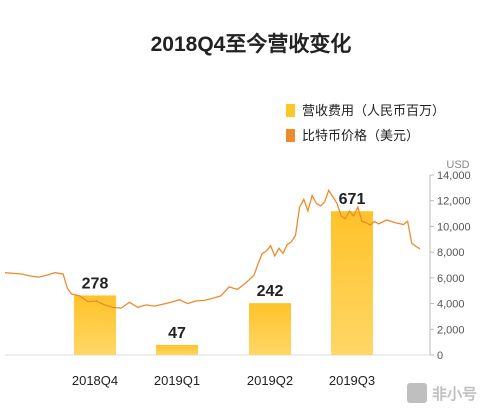 The width and height of the screenshot is (503, 420). Describe the element at coordinates (270, 380) in the screenshot. I see `x-tick-label: 2019Q2` at that location.